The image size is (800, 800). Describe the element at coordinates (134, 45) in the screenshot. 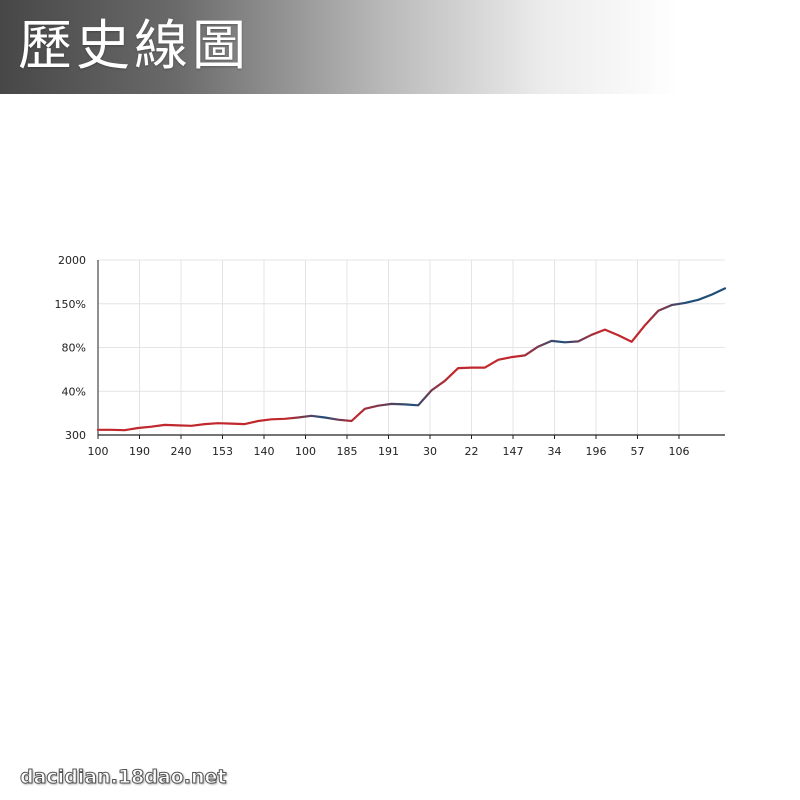

I see `page-title: 歷史線圖` at that location.